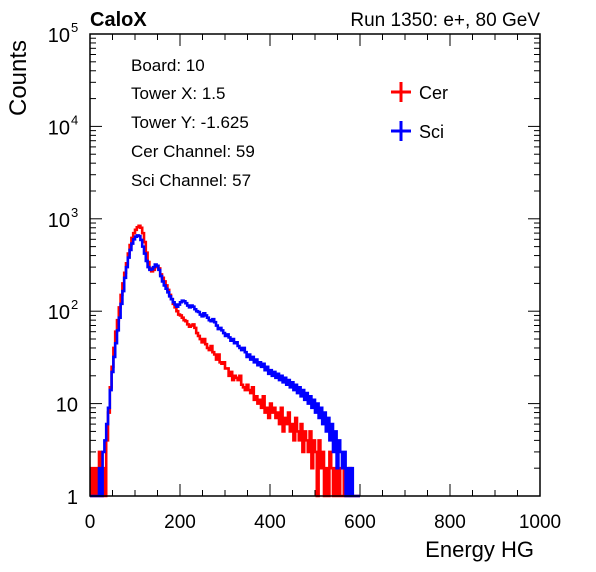 This screenshot has width=596, height=572. What do you see at coordinates (417, 131) in the screenshot?
I see `legend-item-sci: Sci` at bounding box center [417, 131].